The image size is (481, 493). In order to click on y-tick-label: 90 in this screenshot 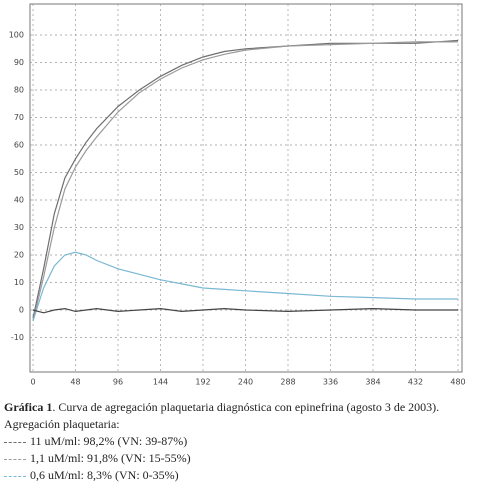, I will do `click(19, 62)`.